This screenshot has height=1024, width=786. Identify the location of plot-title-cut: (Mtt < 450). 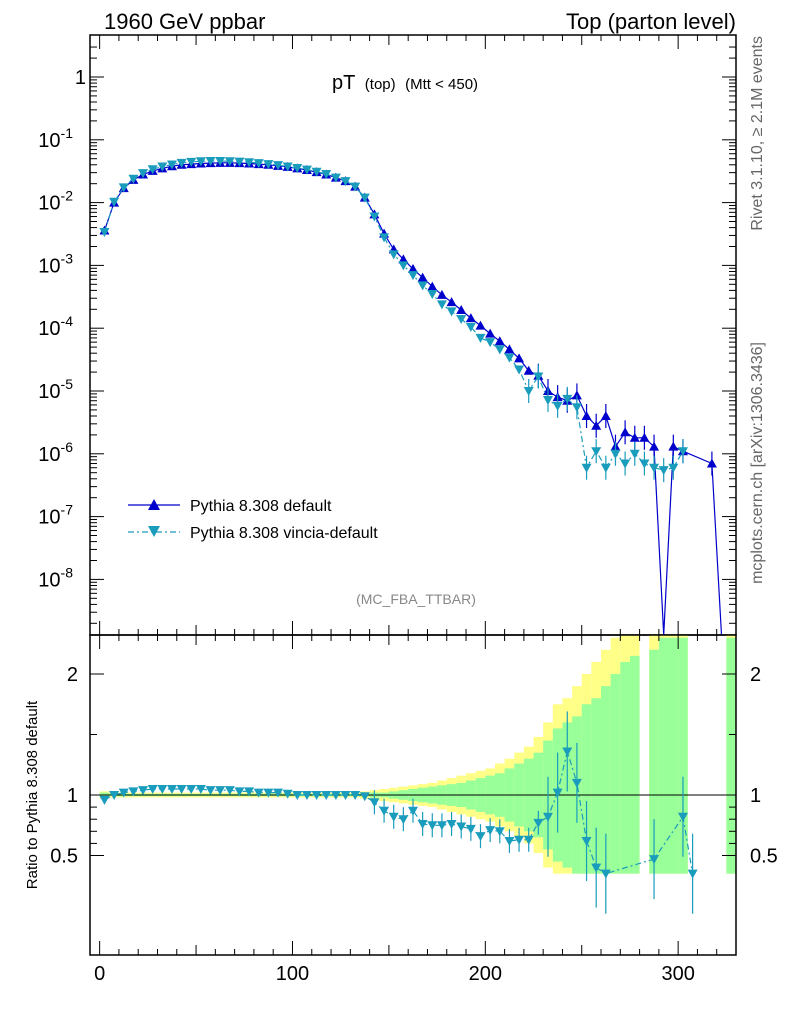
(441, 84).